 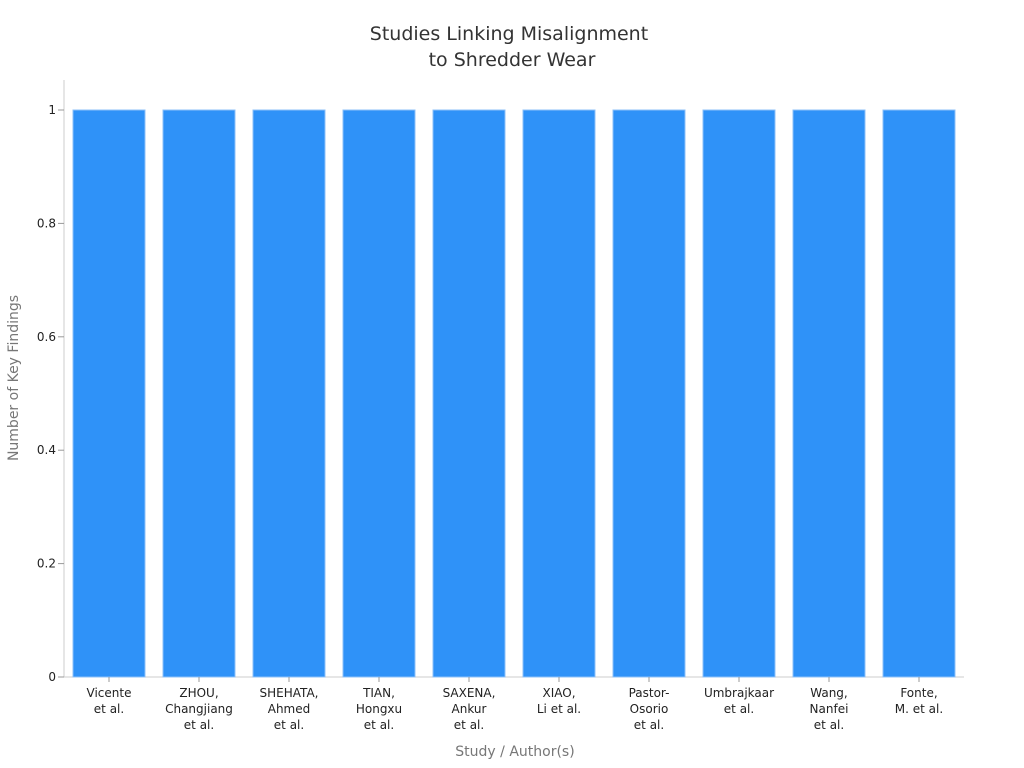 I want to click on y-tick-label: 1, so click(x=52, y=110).